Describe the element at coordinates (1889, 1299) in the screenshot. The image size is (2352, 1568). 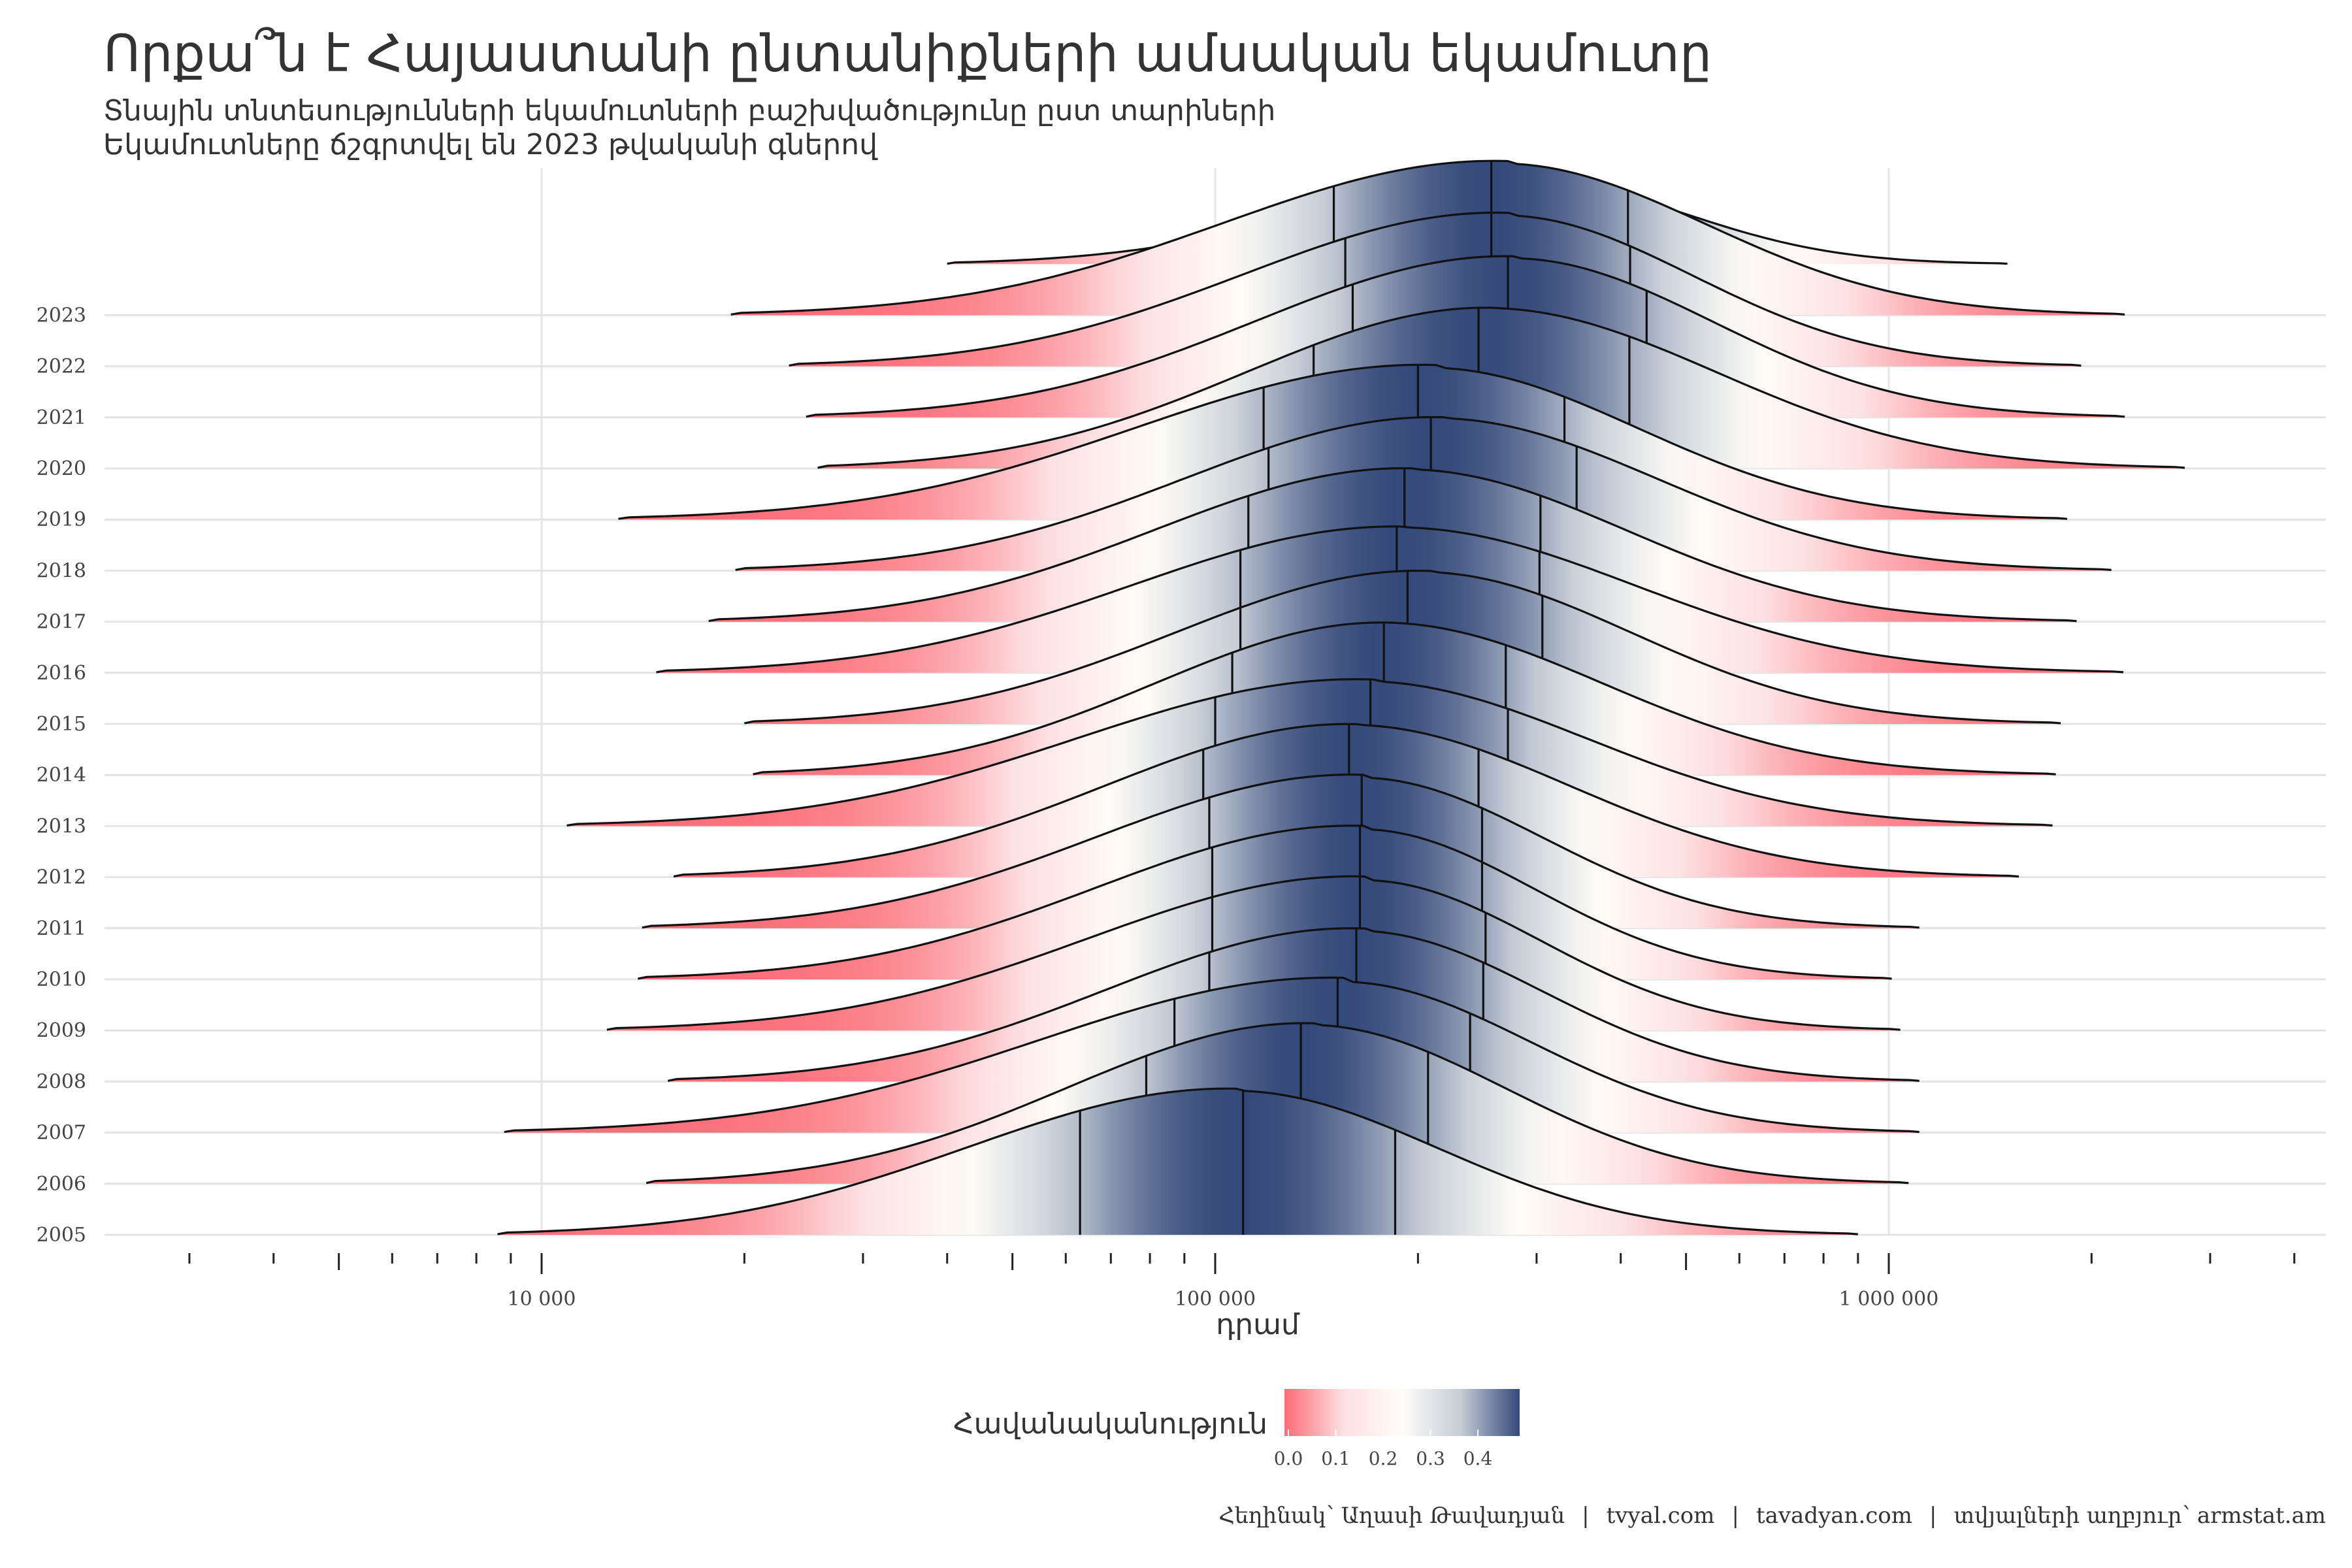
I see `x-tick-label: 1 000 000` at that location.